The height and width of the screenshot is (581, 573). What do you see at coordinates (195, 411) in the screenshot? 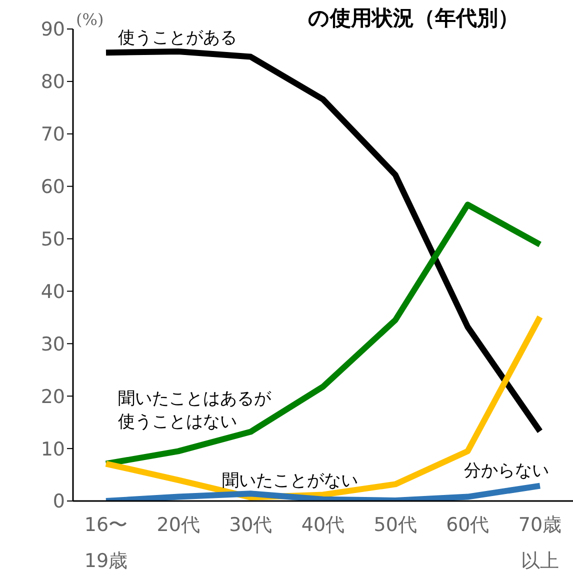
I see `series-label: 聞いたことはあるが使うことはない` at bounding box center [195, 411].